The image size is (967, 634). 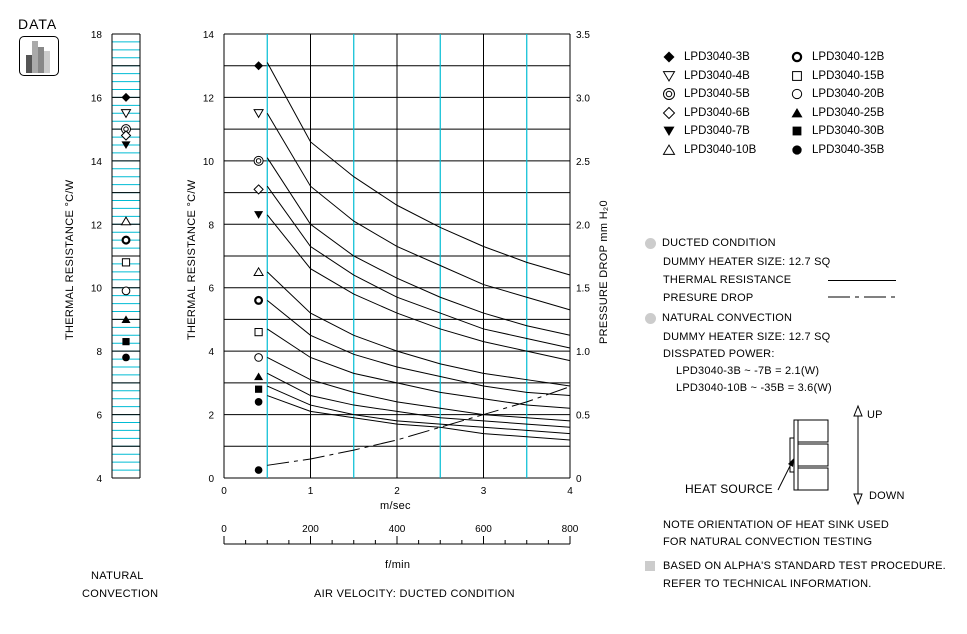 I want to click on natural-point-lpd3040-7b, so click(x=126, y=145).